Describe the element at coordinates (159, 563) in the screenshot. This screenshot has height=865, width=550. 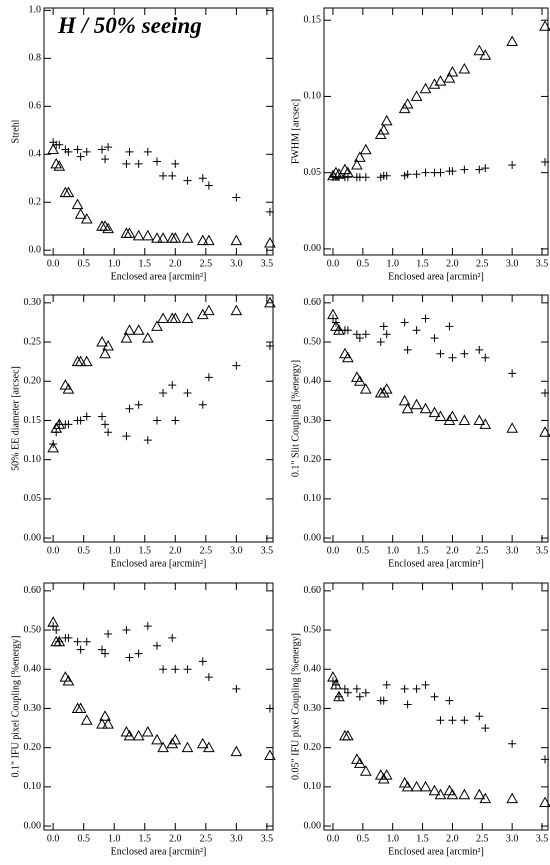
I see `x-axis-label: Enclosed area [arcmin²]` at that location.